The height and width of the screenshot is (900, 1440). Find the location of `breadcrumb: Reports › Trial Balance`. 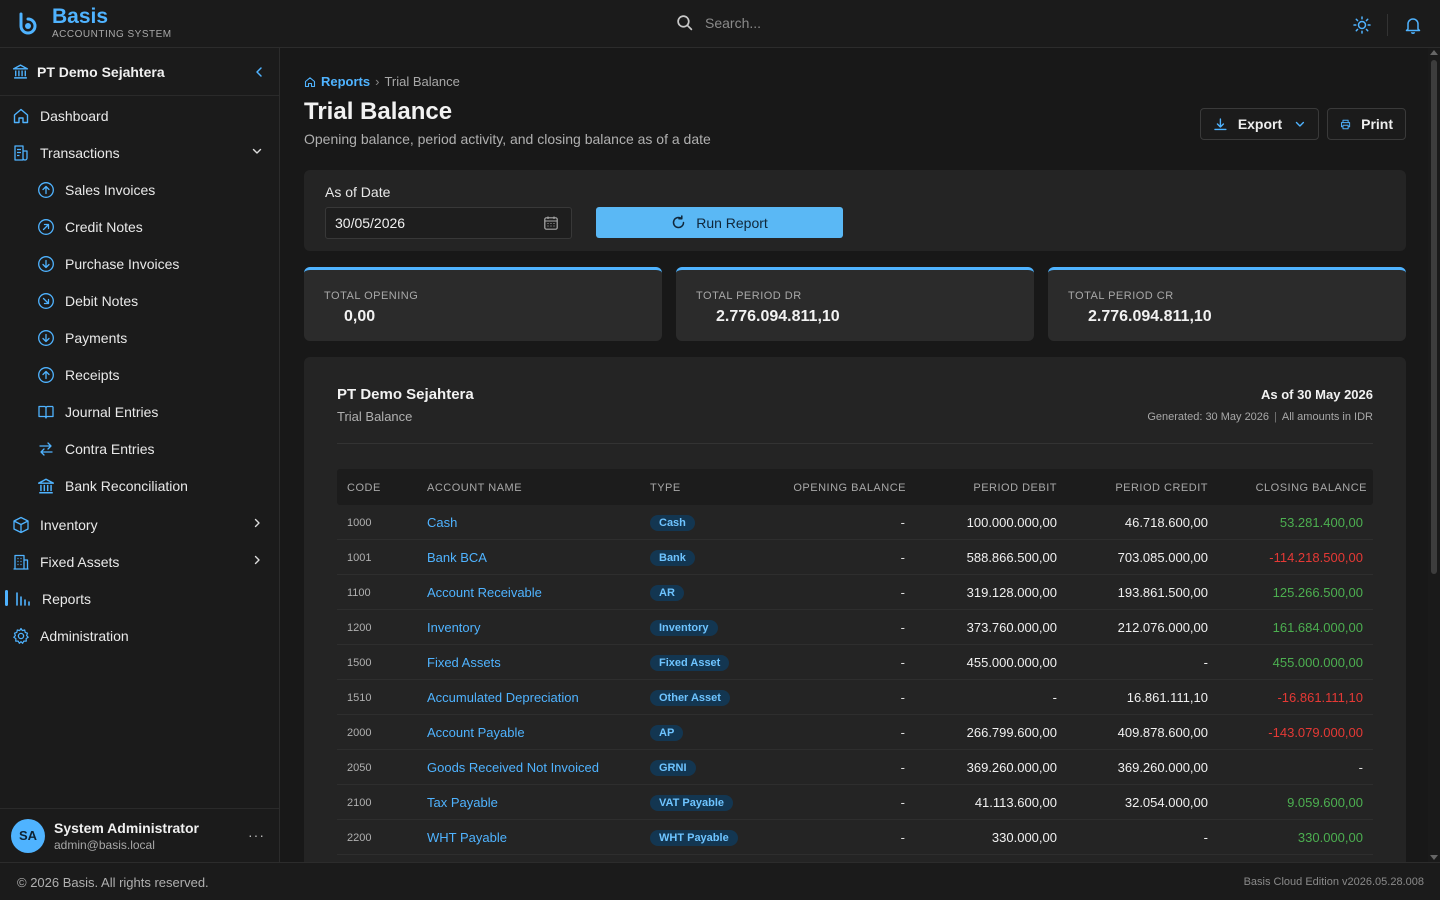

breadcrumb: Reports › Trial Balance is located at coordinates (382, 81).